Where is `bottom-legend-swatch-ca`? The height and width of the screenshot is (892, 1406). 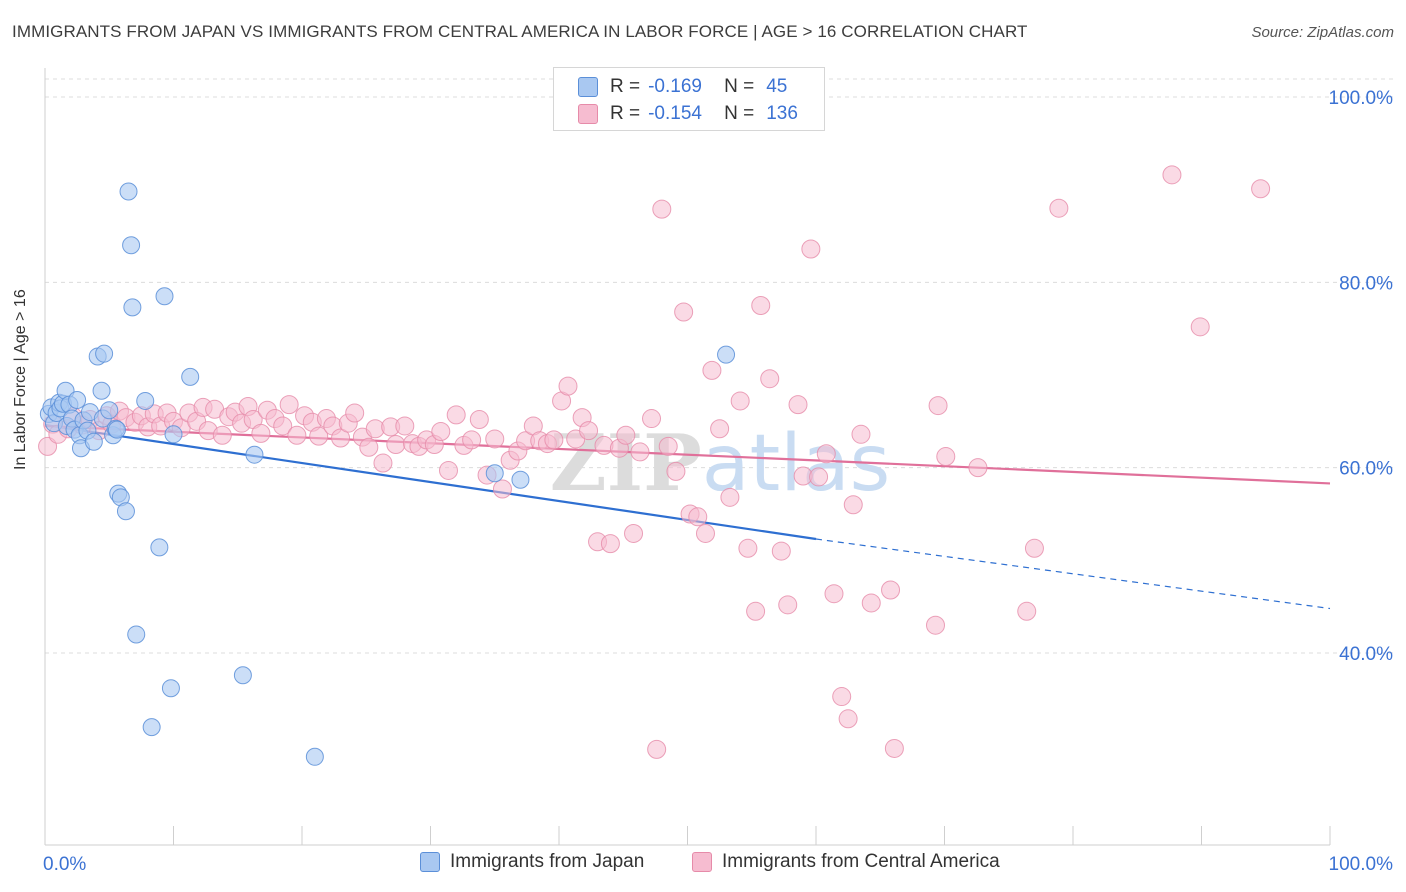
bottom-legend-swatch-ca is located at coordinates (702, 862).